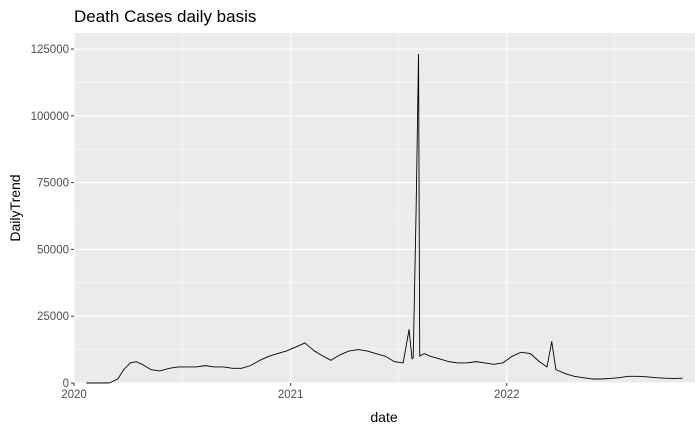  Describe the element at coordinates (165, 16) in the screenshot. I see `chart-title: Death Cases daily basis` at that location.